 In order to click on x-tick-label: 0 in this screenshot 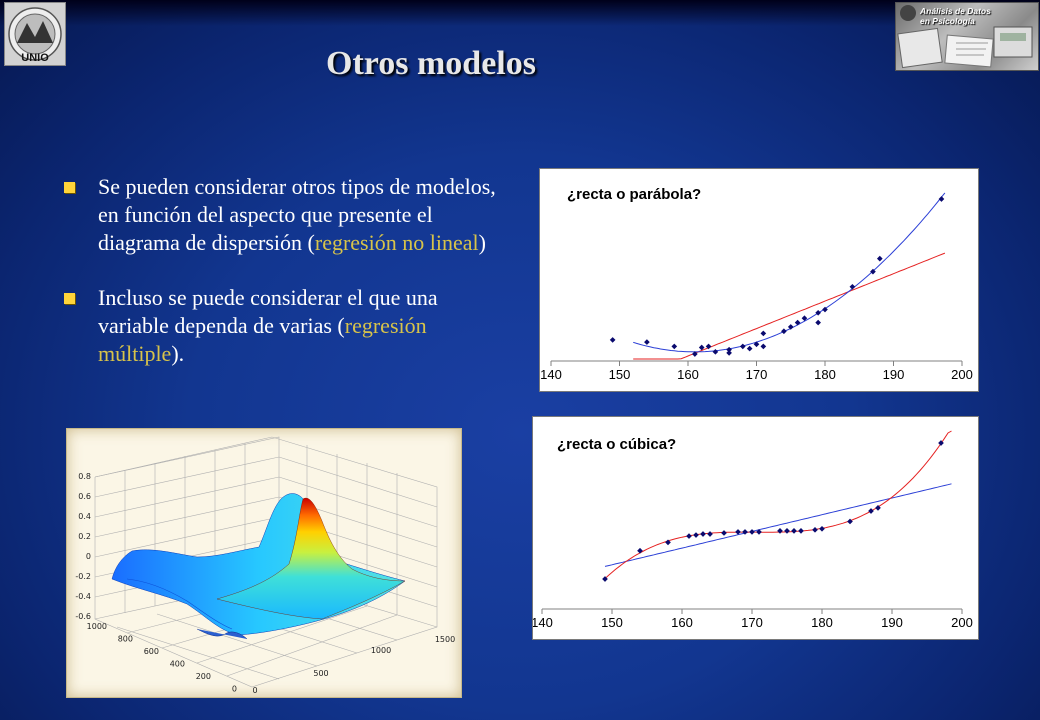, I will do `click(254, 690)`.